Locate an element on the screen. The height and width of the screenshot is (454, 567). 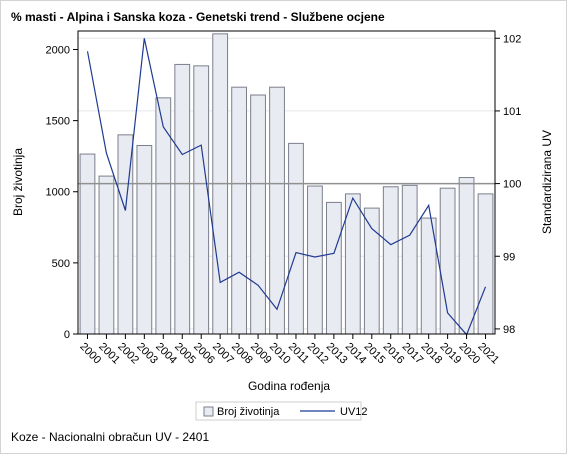
x-tick-label-2017: 2017 is located at coordinates (413, 354).